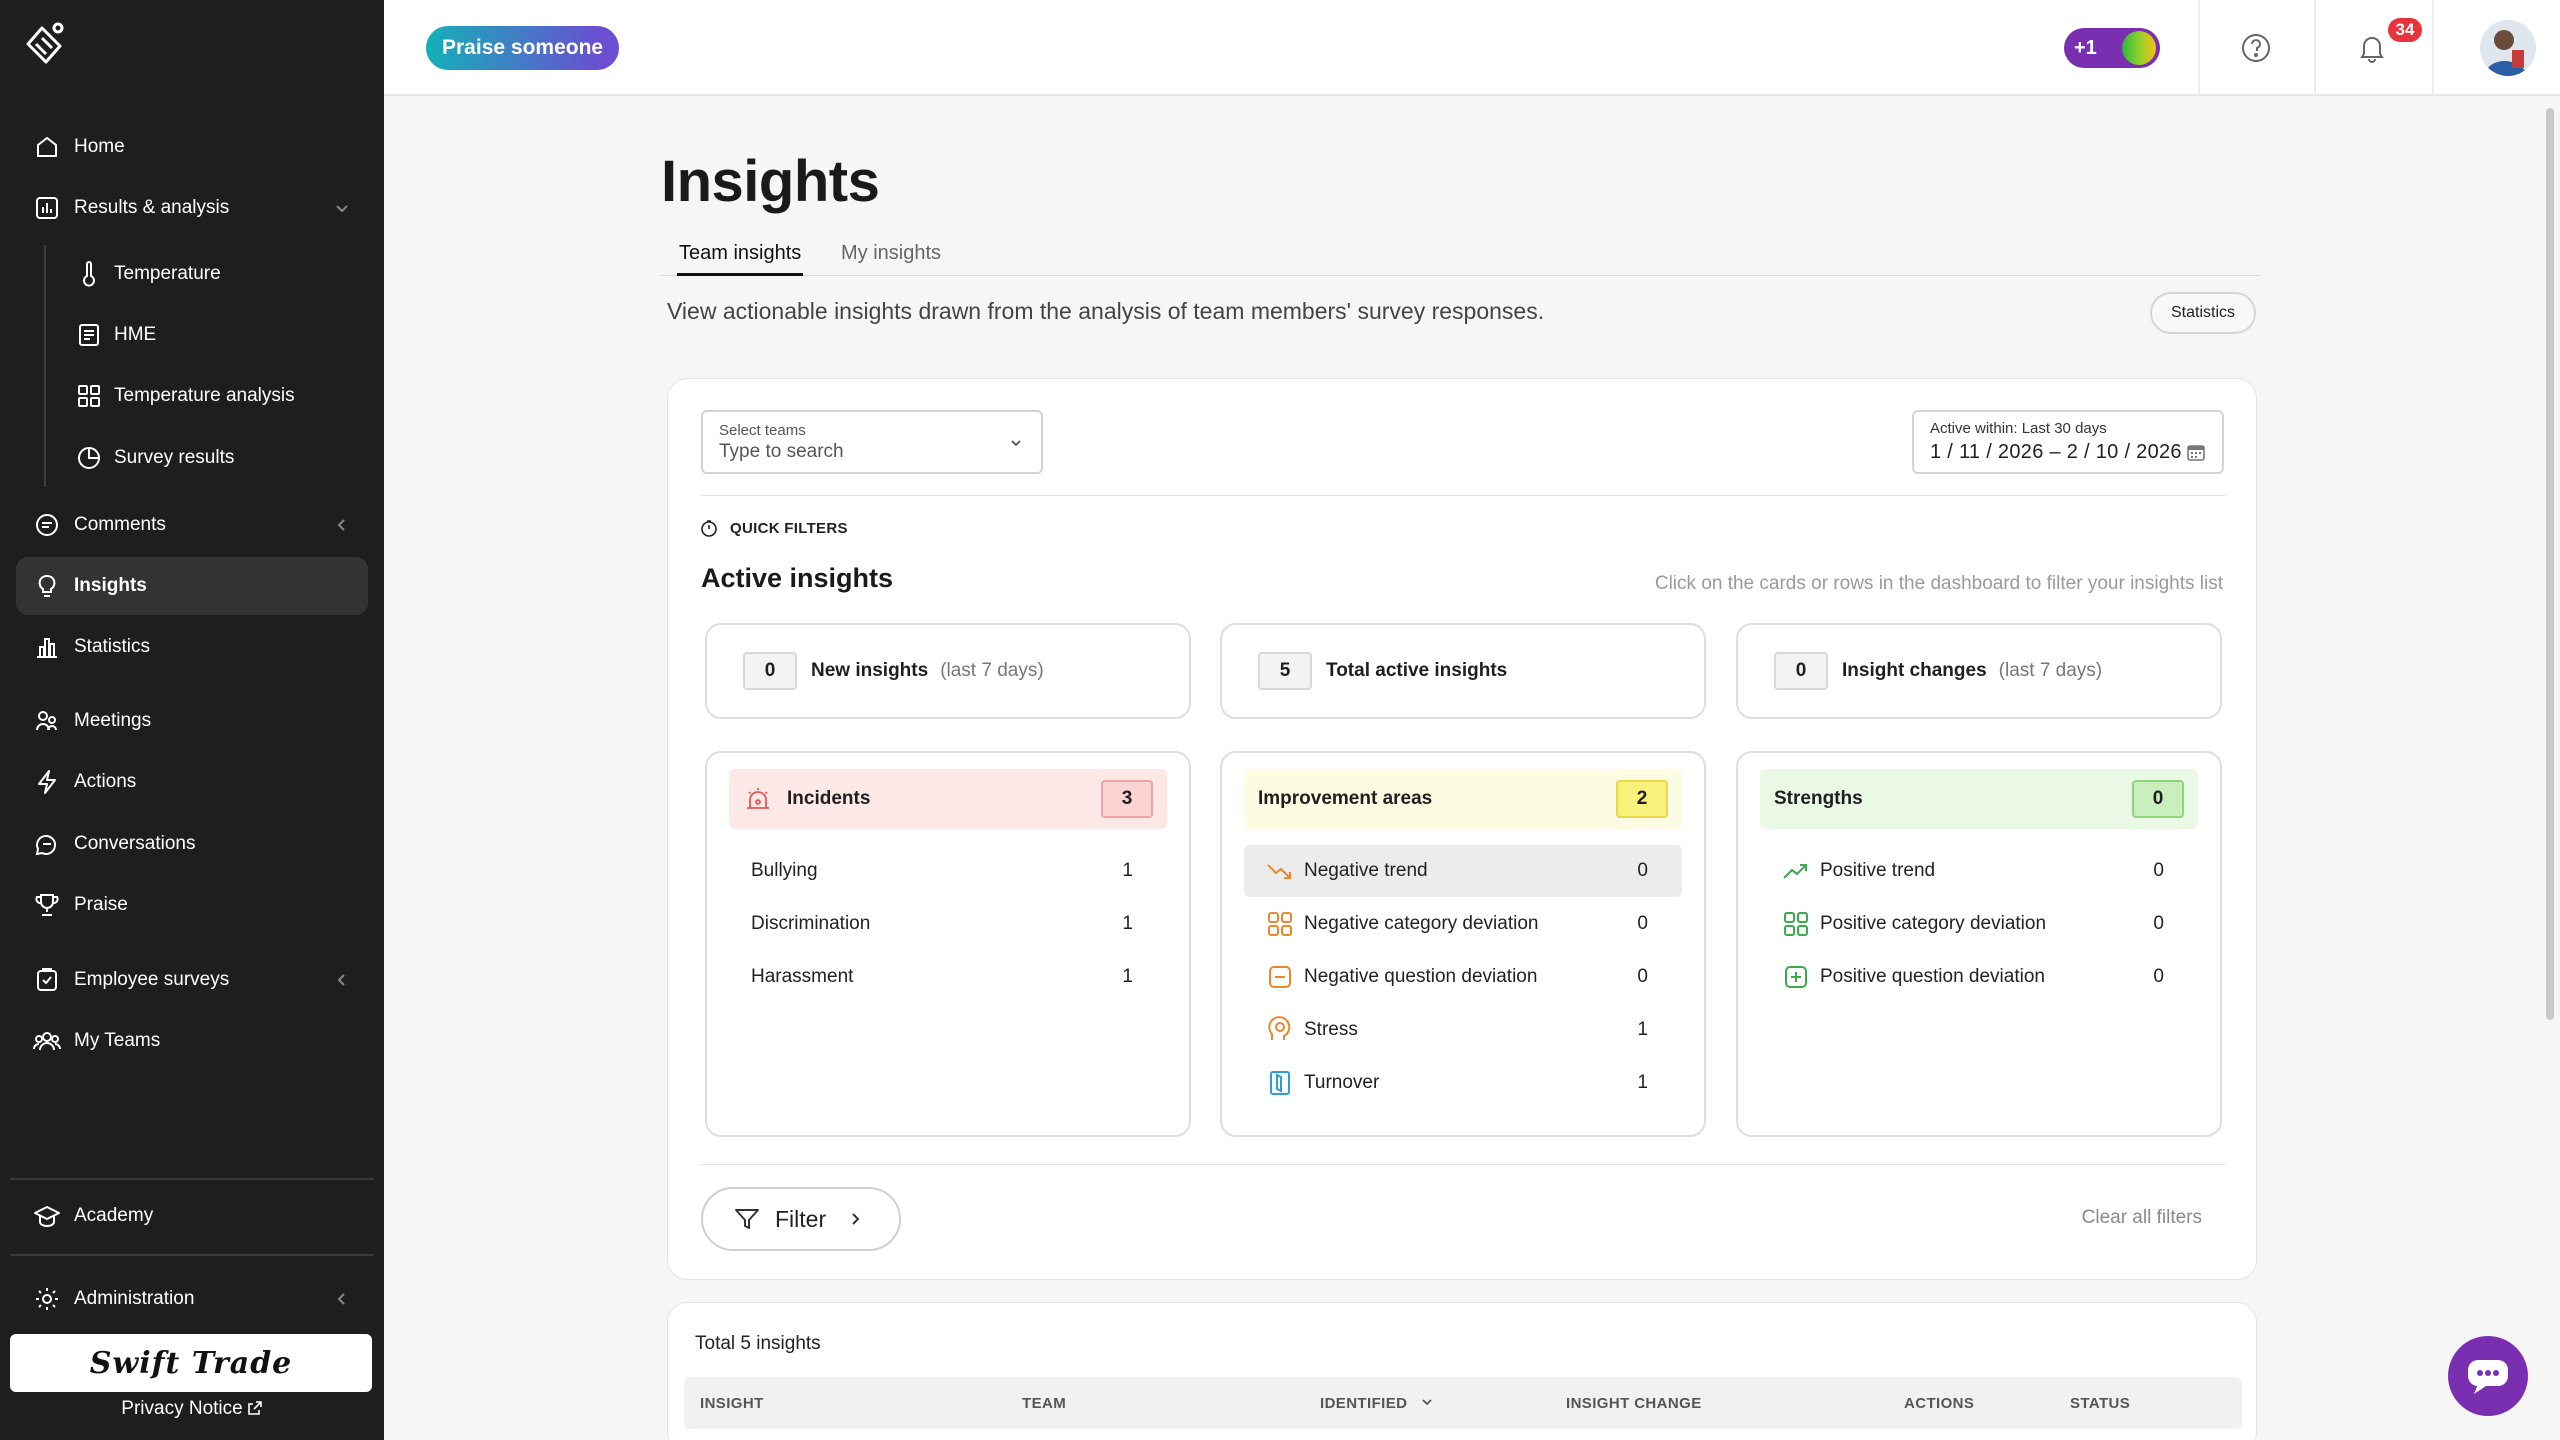 The height and width of the screenshot is (1440, 2560). What do you see at coordinates (523, 48) in the screenshot?
I see `praise-someone-button: Praise someone` at bounding box center [523, 48].